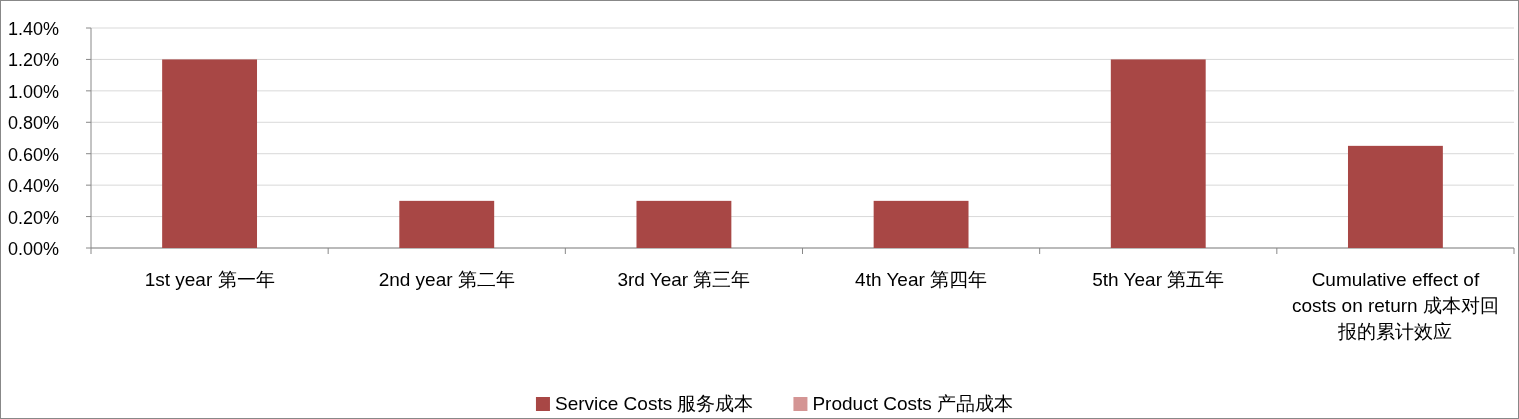 The width and height of the screenshot is (1519, 419). I want to click on y-tick-label: 0.20%, so click(34, 217).